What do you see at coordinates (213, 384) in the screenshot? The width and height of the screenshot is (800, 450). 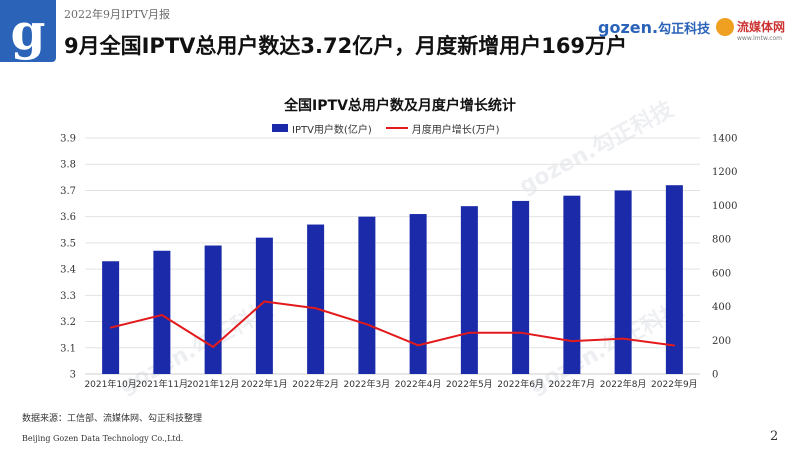 I see `x-tick-label: 2021年12月` at bounding box center [213, 384].